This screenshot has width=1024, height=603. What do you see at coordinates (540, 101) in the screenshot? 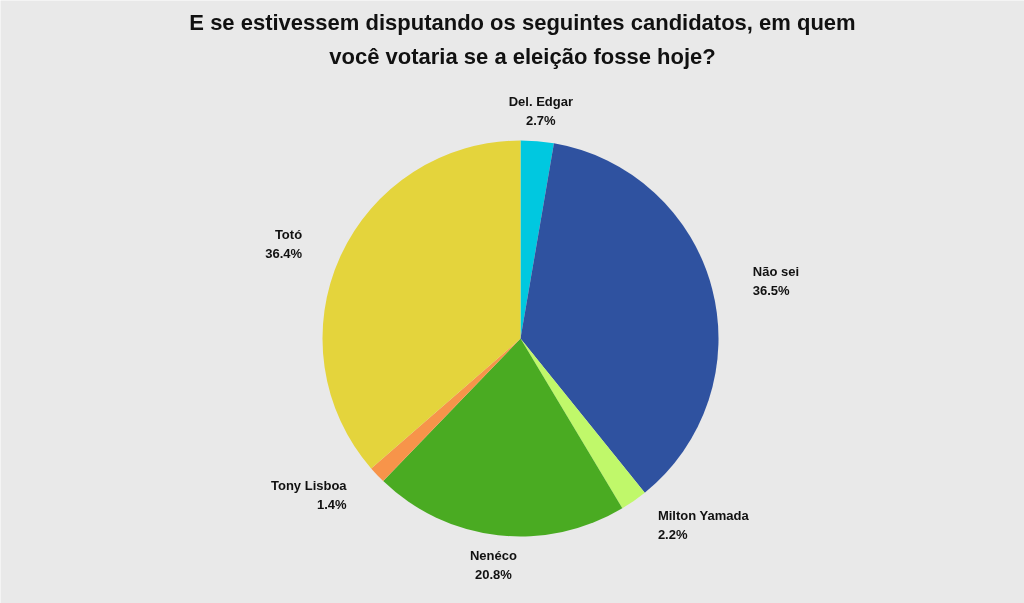
I see `slice-label: Del. Edgar` at bounding box center [540, 101].